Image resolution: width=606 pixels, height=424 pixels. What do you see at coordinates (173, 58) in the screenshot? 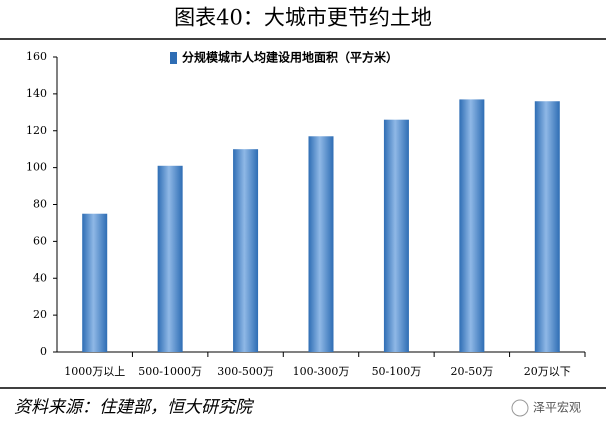
I see `legend-swatch` at bounding box center [173, 58].